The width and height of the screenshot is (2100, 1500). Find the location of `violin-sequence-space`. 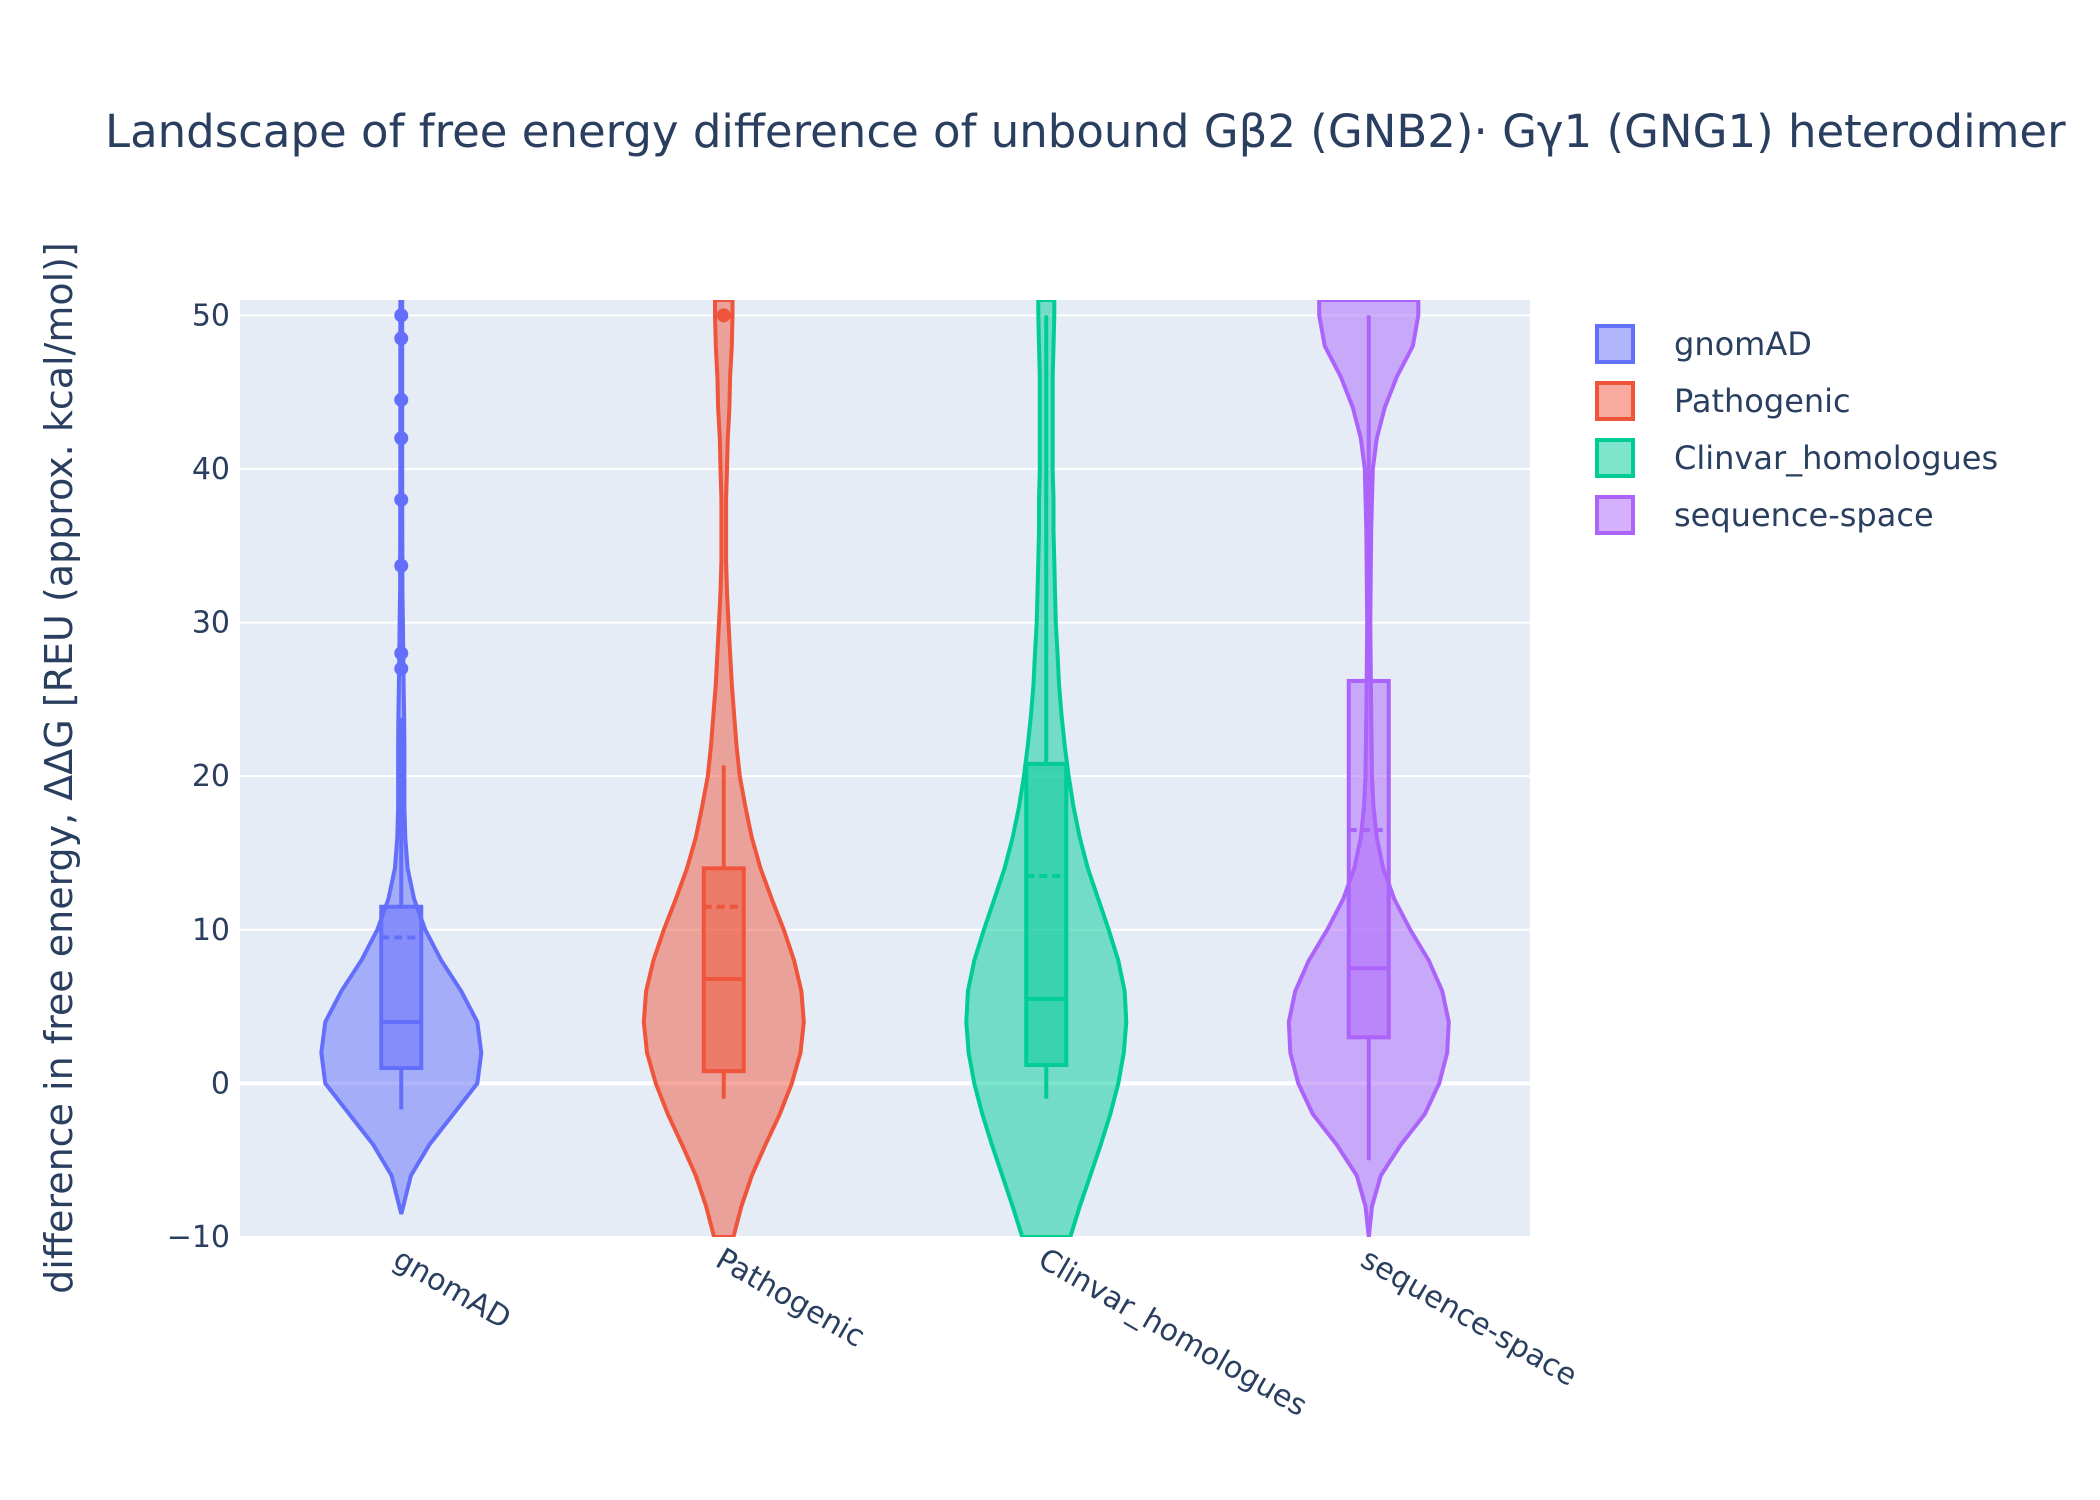

violin-sequence-space is located at coordinates (1368, 768).